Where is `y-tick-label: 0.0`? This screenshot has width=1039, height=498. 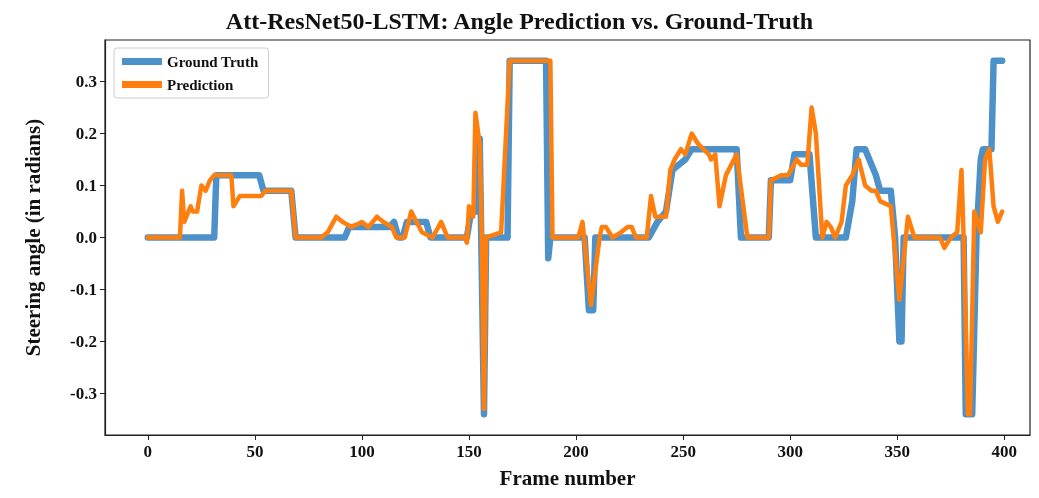
y-tick-label: 0.0 is located at coordinates (86, 237).